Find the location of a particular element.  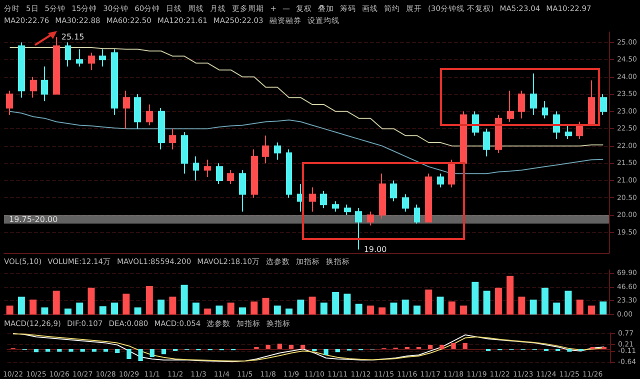

band-label: 19.75-20.00 is located at coordinates (33, 219).